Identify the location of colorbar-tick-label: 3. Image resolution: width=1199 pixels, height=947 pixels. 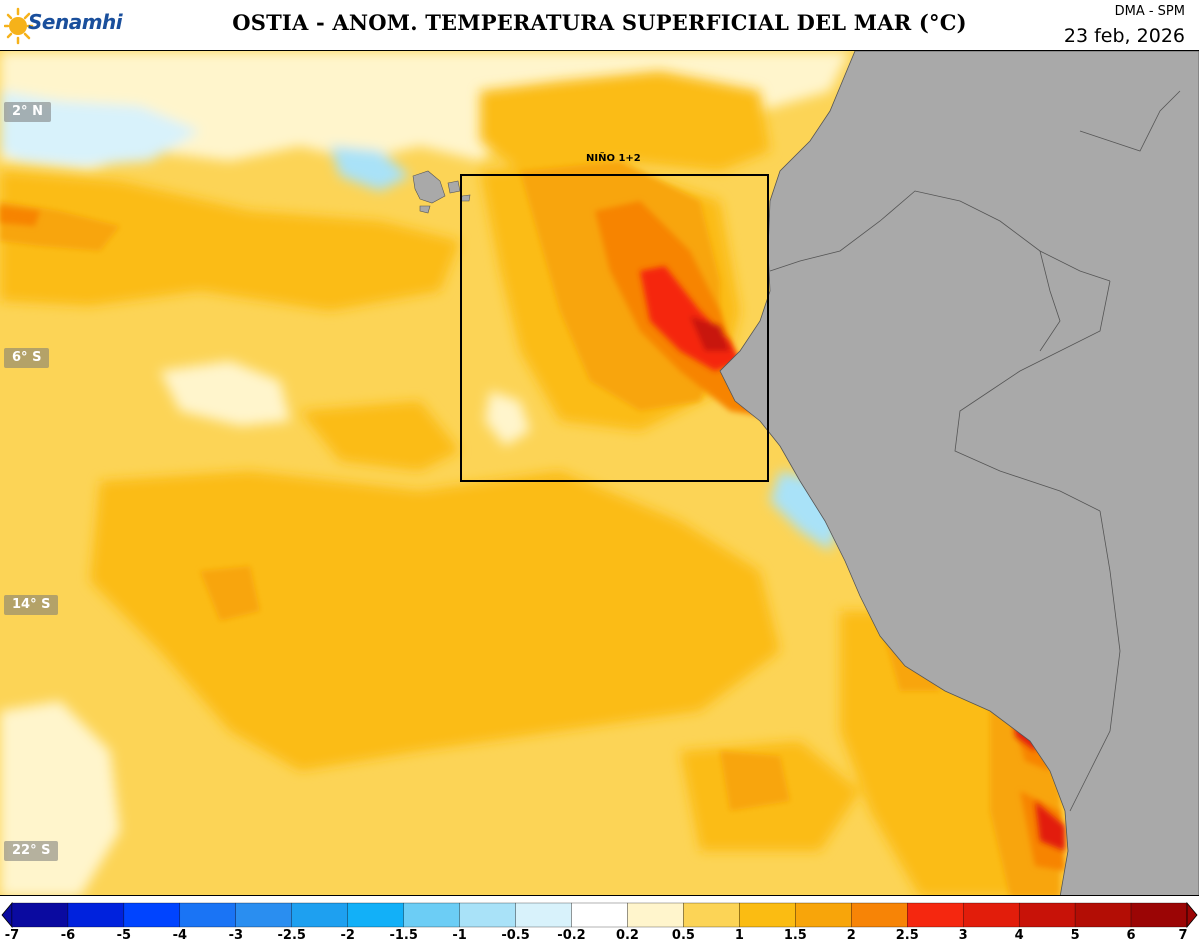
(963, 935).